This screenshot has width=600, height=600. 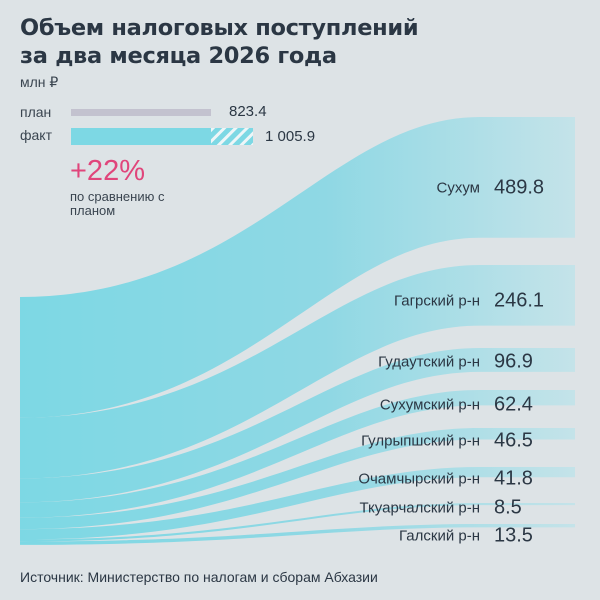 What do you see at coordinates (219, 28) in the screenshot?
I see `title-line-1: Объем налоговых поступлений` at bounding box center [219, 28].